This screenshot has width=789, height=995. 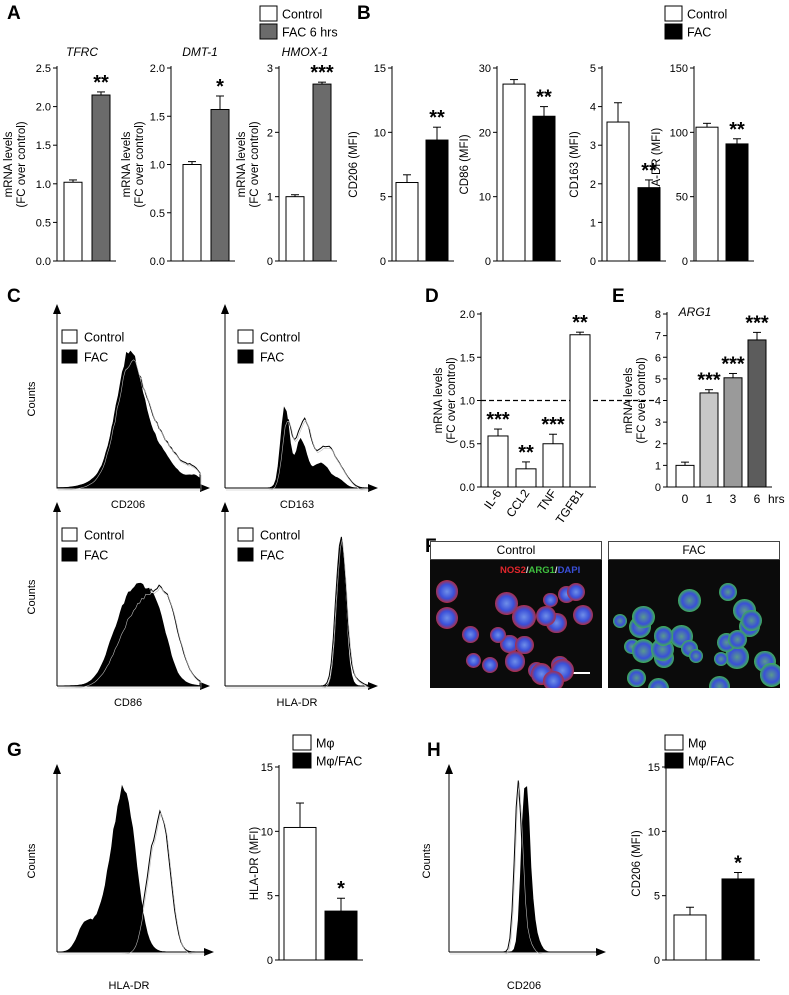 What do you see at coordinates (305, 52) in the screenshot?
I see `chart-title: HMOX-1` at bounding box center [305, 52].